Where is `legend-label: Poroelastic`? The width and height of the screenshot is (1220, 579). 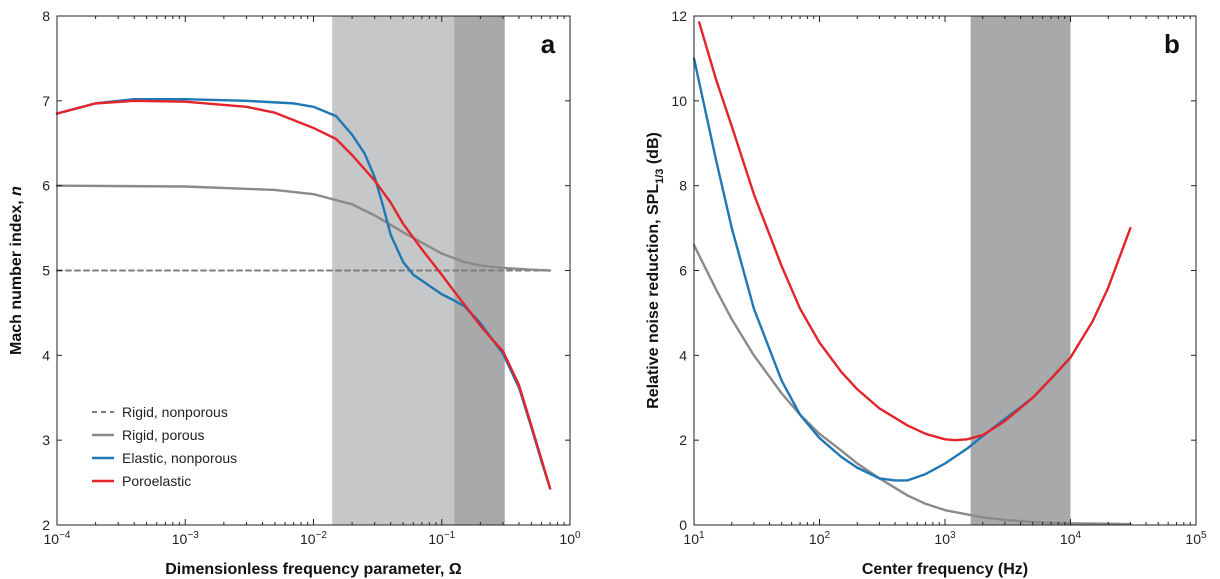
legend-label: Poroelastic is located at coordinates (156, 481).